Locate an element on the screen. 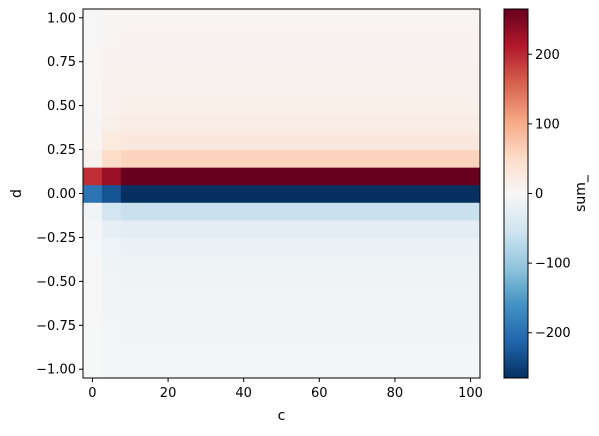 The image size is (599, 436). y-tick-label: 0.00 is located at coordinates (61, 194).